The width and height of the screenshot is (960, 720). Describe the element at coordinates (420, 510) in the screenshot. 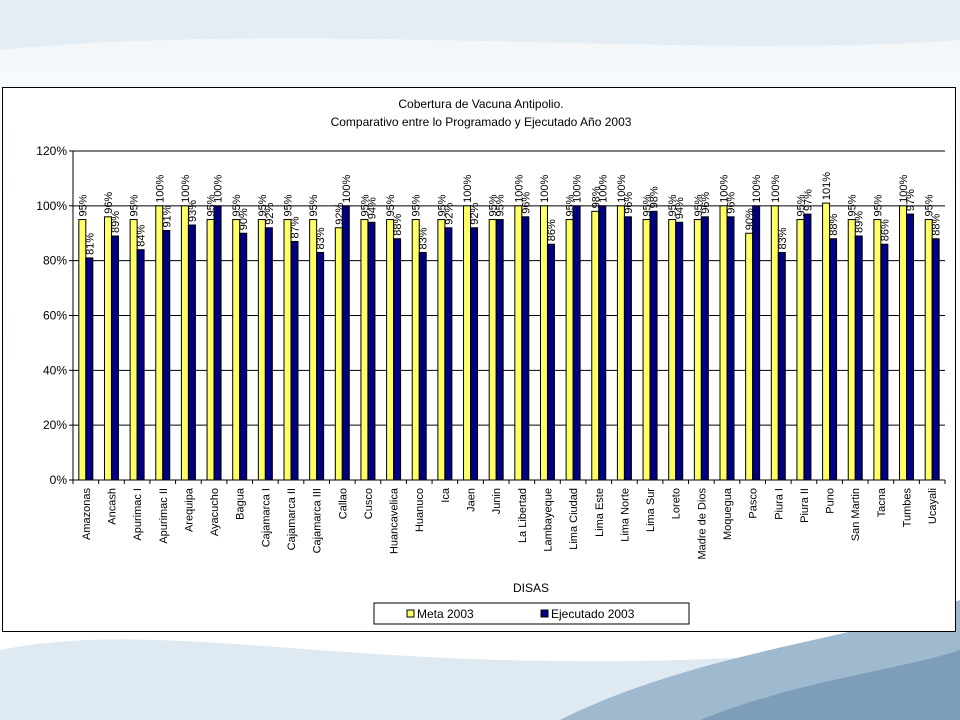

I see `x-tick-label: Huanuco` at that location.